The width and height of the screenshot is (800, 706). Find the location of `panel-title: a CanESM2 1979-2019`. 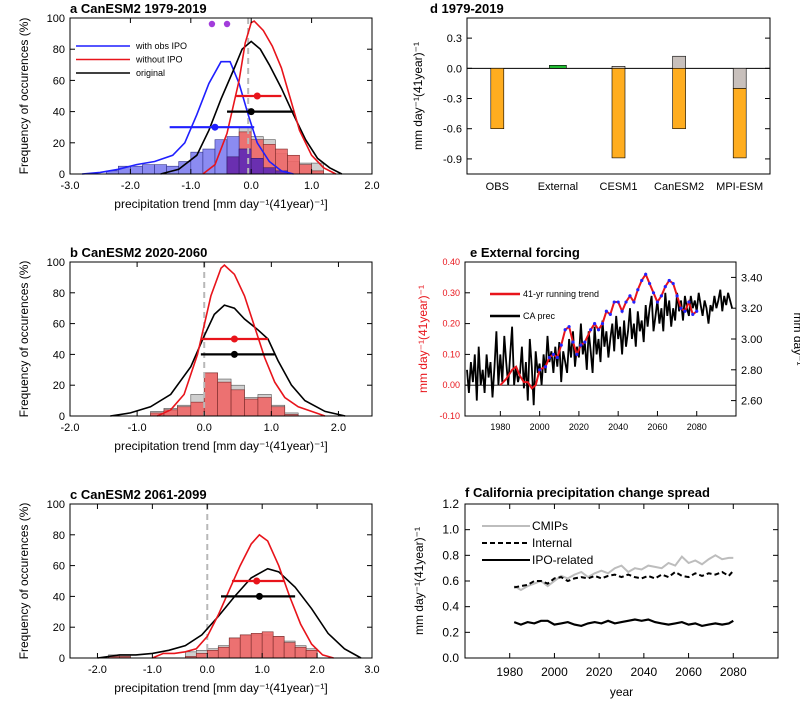

panel-title: a CanESM2 1979-2019 is located at coordinates (138, 8).